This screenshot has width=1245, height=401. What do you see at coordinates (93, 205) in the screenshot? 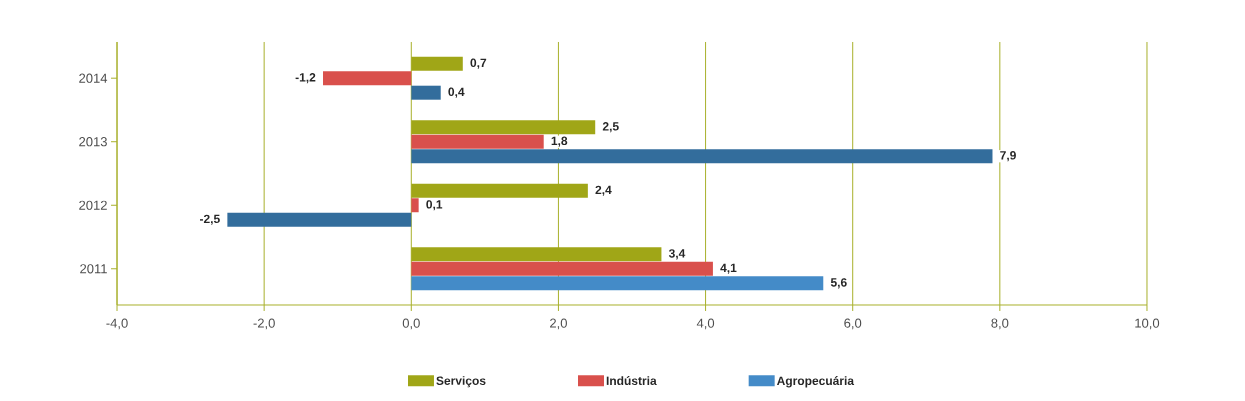
I see `y-tick-label: 2012` at bounding box center [93, 205].